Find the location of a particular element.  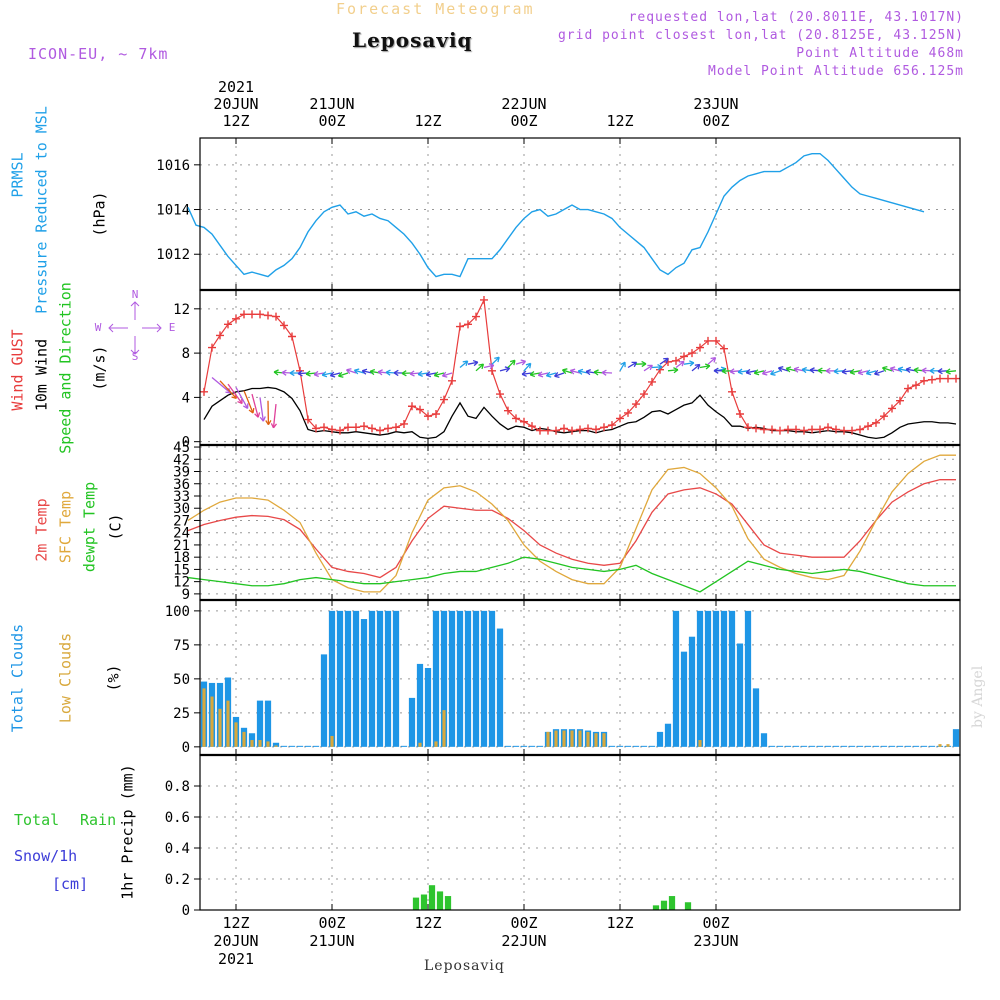

y-tick-label: 18 is located at coordinates (181, 558).